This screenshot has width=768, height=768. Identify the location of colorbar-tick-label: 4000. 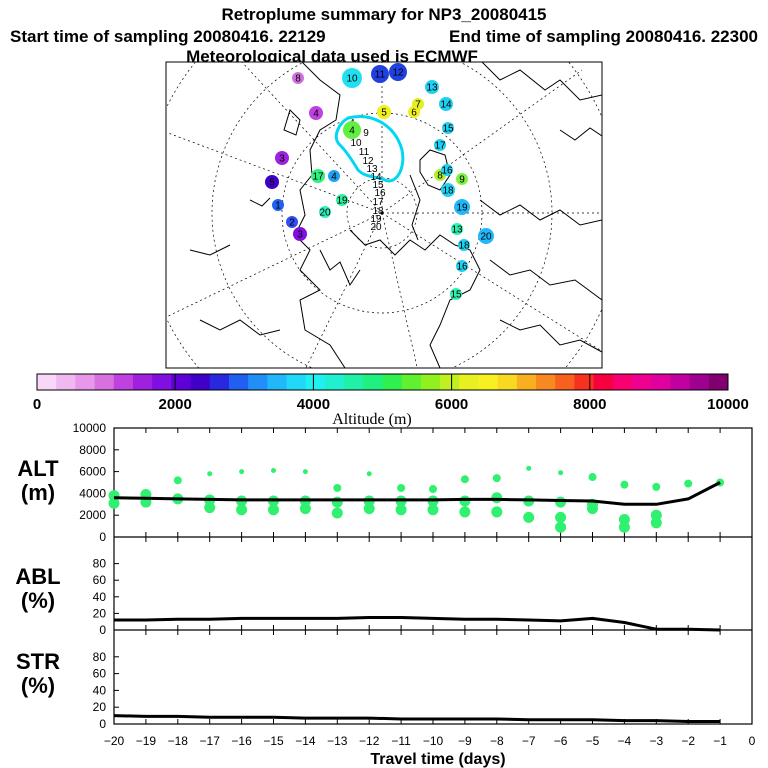
(313, 404).